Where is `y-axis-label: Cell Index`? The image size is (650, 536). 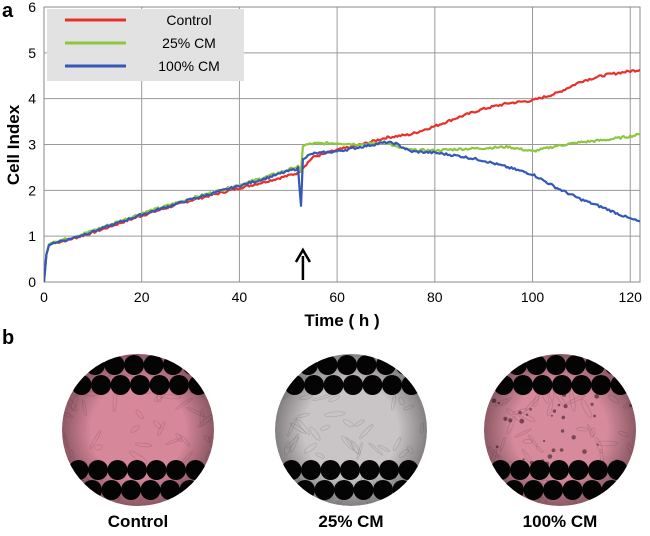
y-axis-label: Cell Index is located at coordinates (13, 144).